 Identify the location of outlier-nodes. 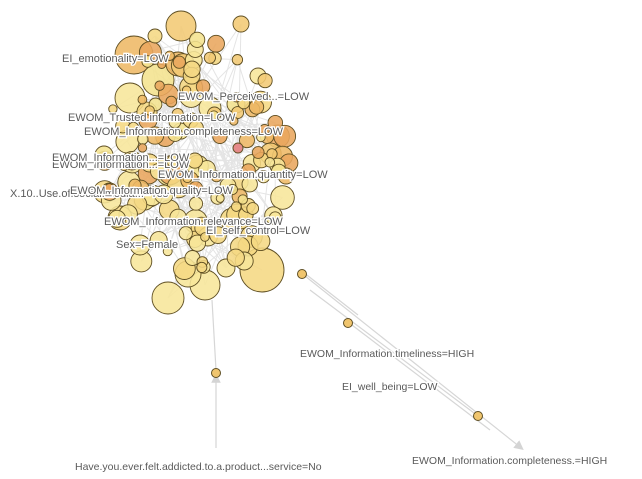
(347, 345).